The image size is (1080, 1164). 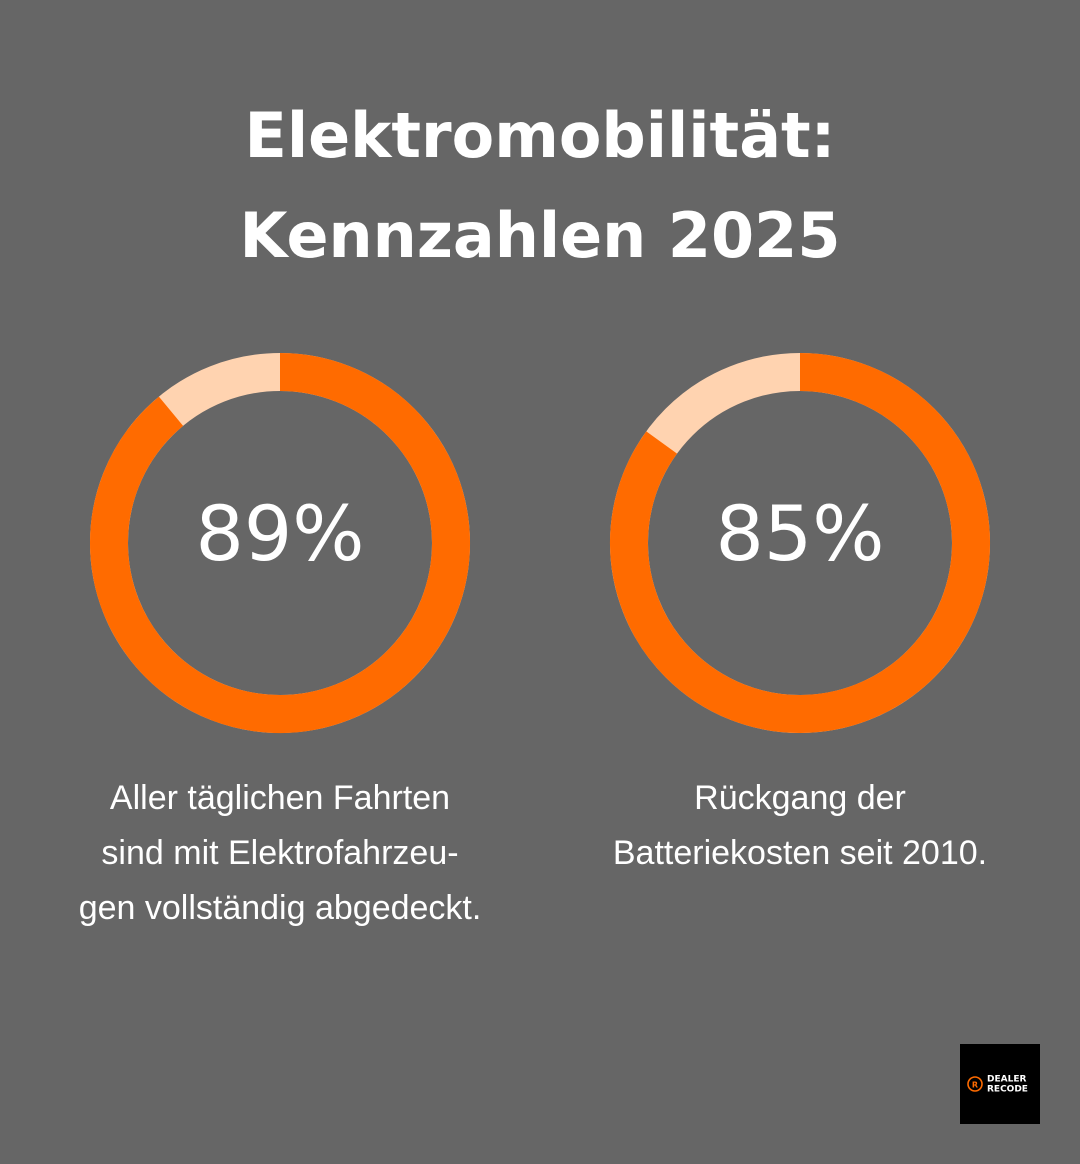 I want to click on logo-text: DEALER, so click(x=1006, y=1080).